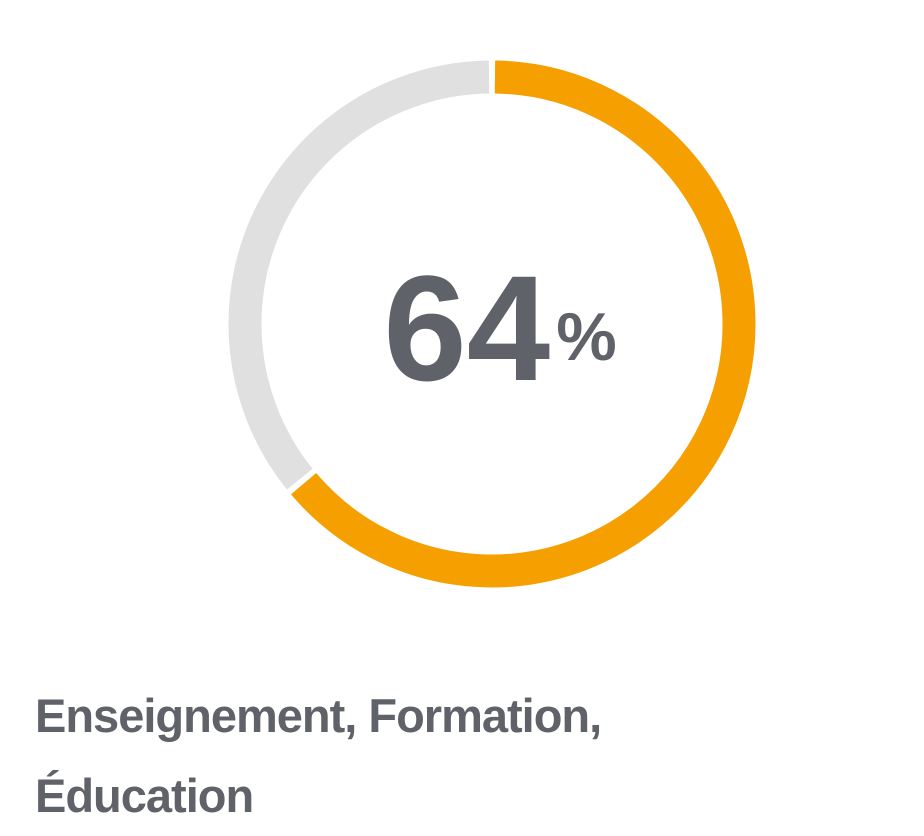 Image resolution: width=924 pixels, height=836 pixels. Describe the element at coordinates (359, 275) in the screenshot. I see `track-arc` at that location.